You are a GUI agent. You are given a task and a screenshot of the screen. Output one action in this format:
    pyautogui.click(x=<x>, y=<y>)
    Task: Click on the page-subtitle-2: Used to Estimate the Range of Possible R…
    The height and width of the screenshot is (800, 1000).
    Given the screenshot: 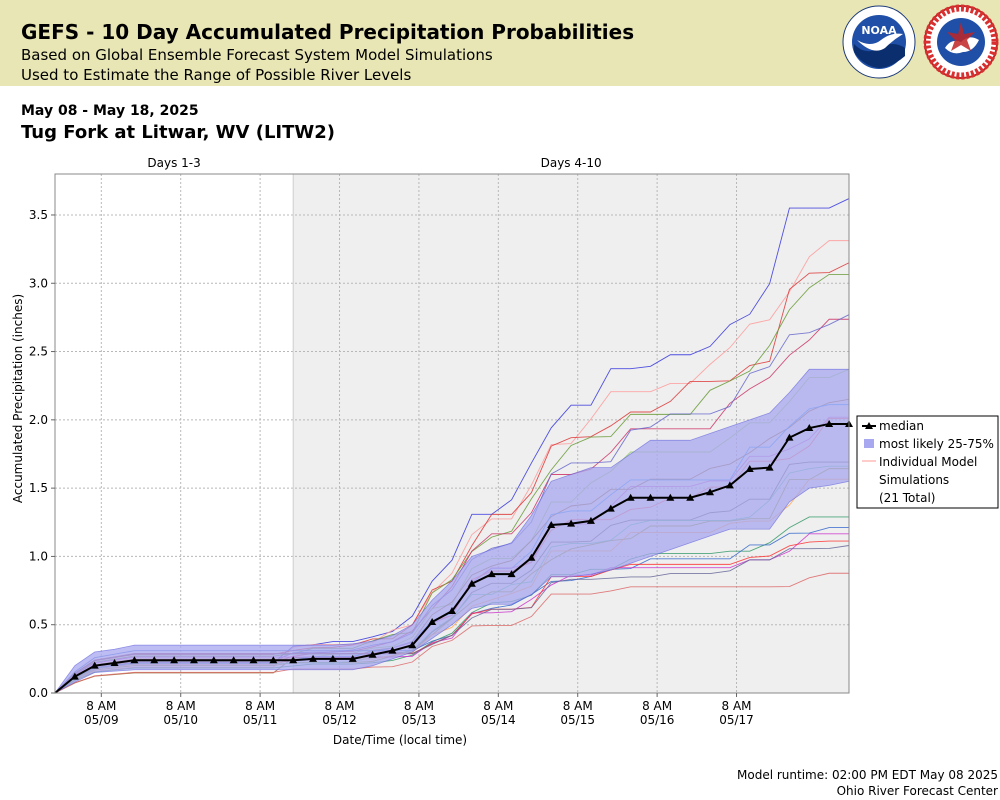 What is the action you would take?
    pyautogui.click(x=216, y=75)
    